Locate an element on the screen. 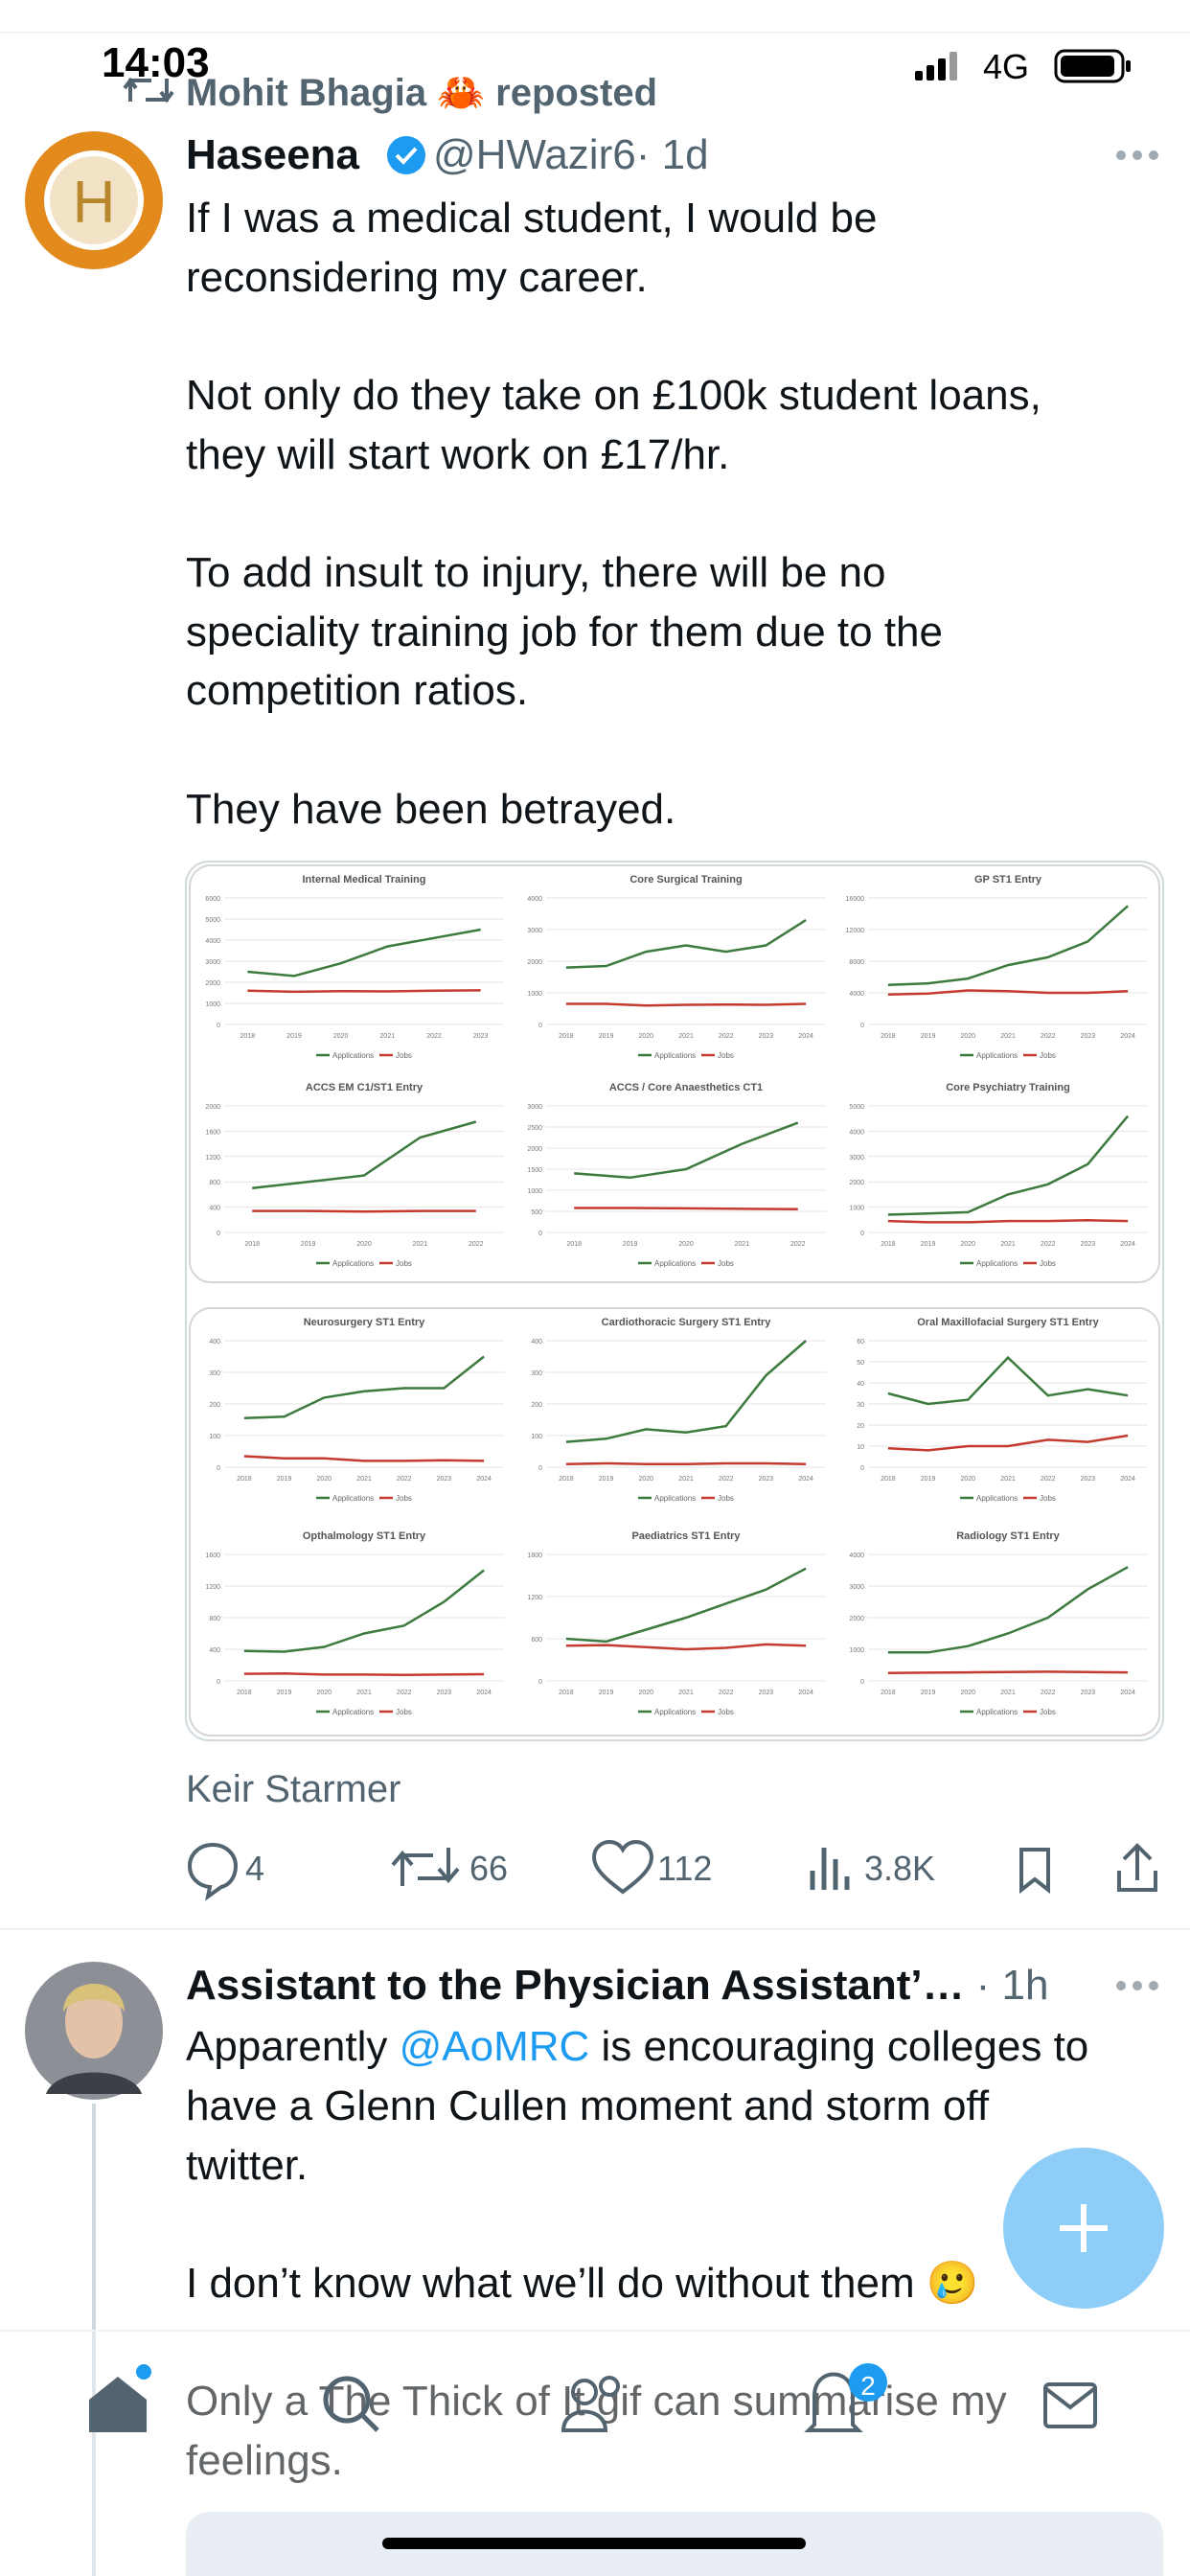 Image resolution: width=1190 pixels, height=2576 pixels. text: is encouraging colleges to is located at coordinates (839, 2046).